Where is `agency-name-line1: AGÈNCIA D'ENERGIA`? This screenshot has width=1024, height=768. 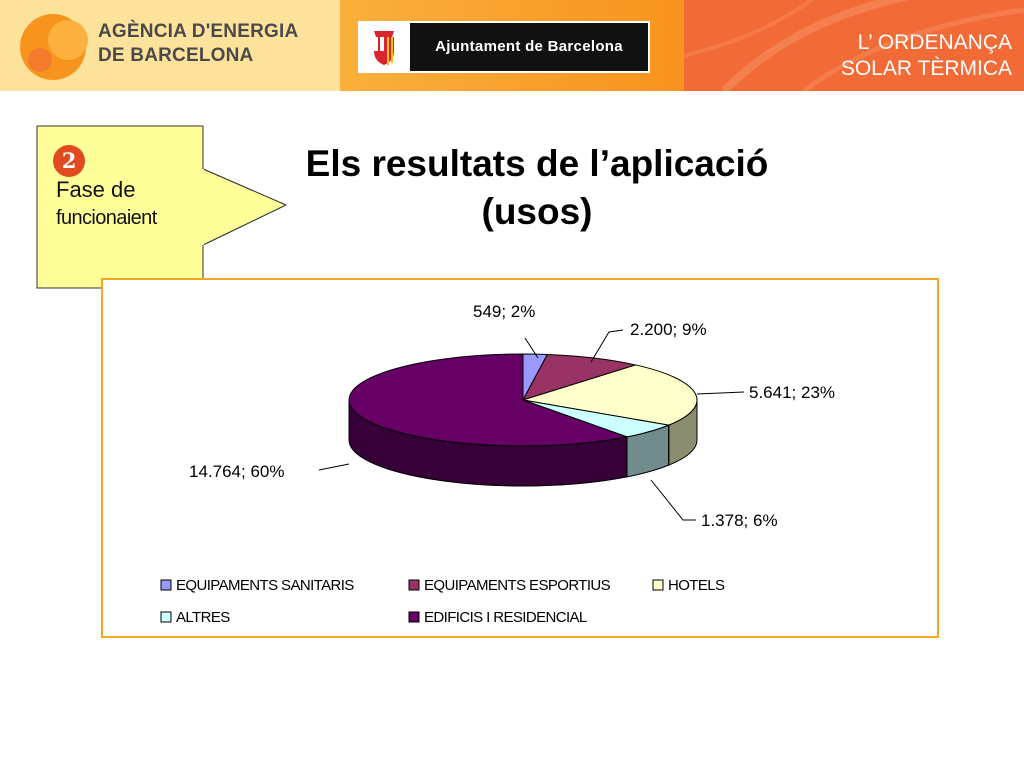
agency-name-line1: AGÈNCIA D'ENERGIA is located at coordinates (198, 31).